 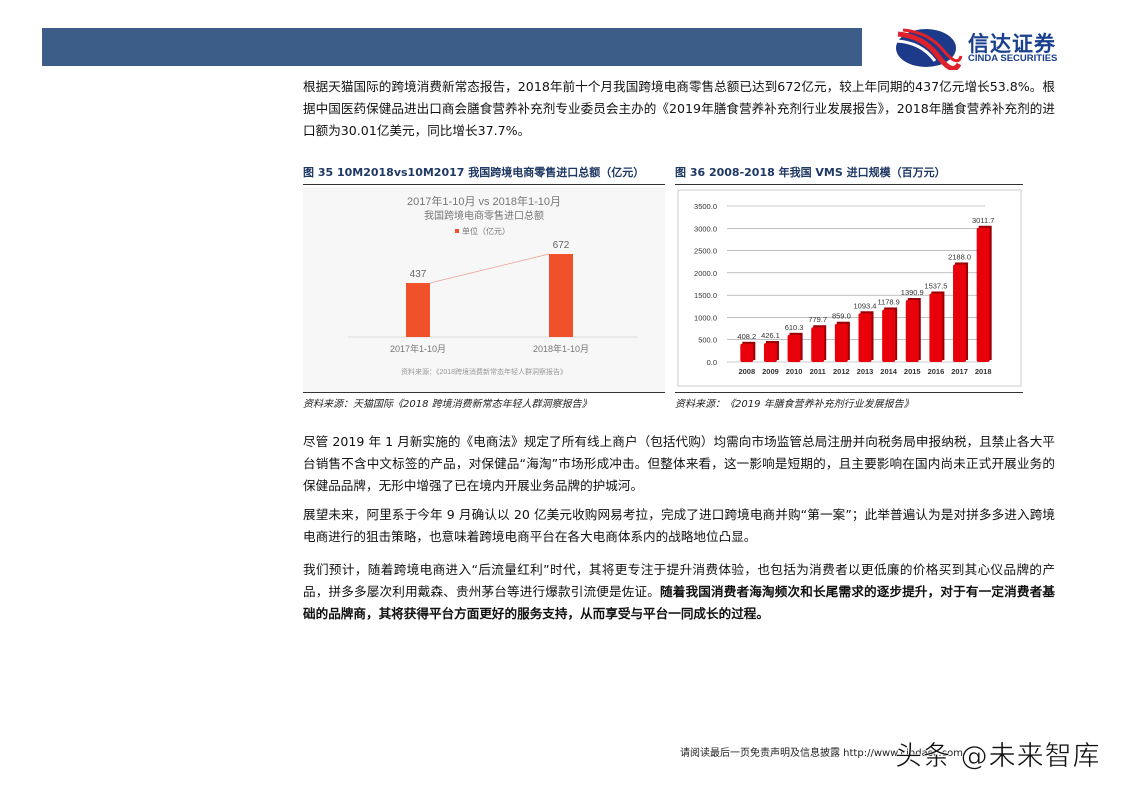 I want to click on header-bar, so click(x=452, y=47).